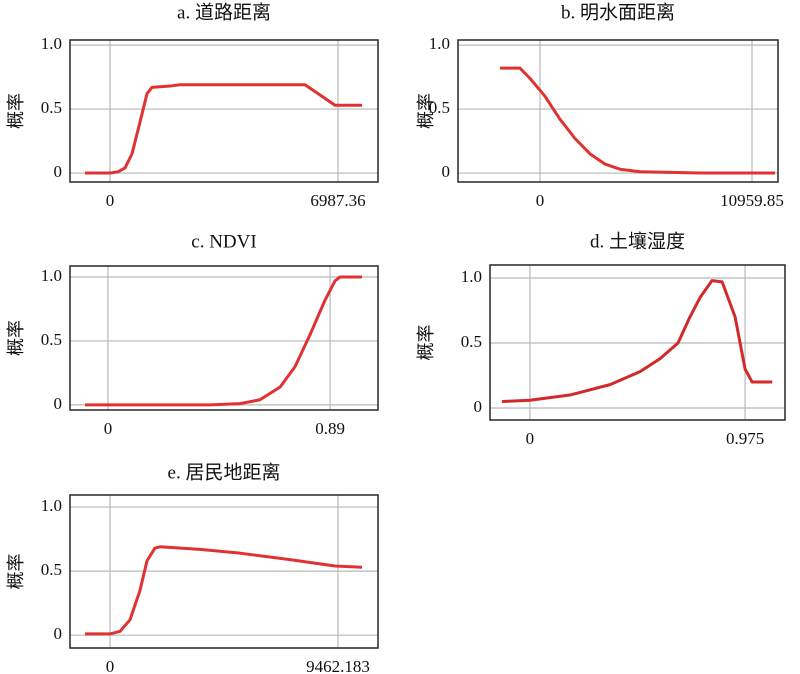  What do you see at coordinates (224, 12) in the screenshot?
I see `chart-title: a. 道路距离` at bounding box center [224, 12].